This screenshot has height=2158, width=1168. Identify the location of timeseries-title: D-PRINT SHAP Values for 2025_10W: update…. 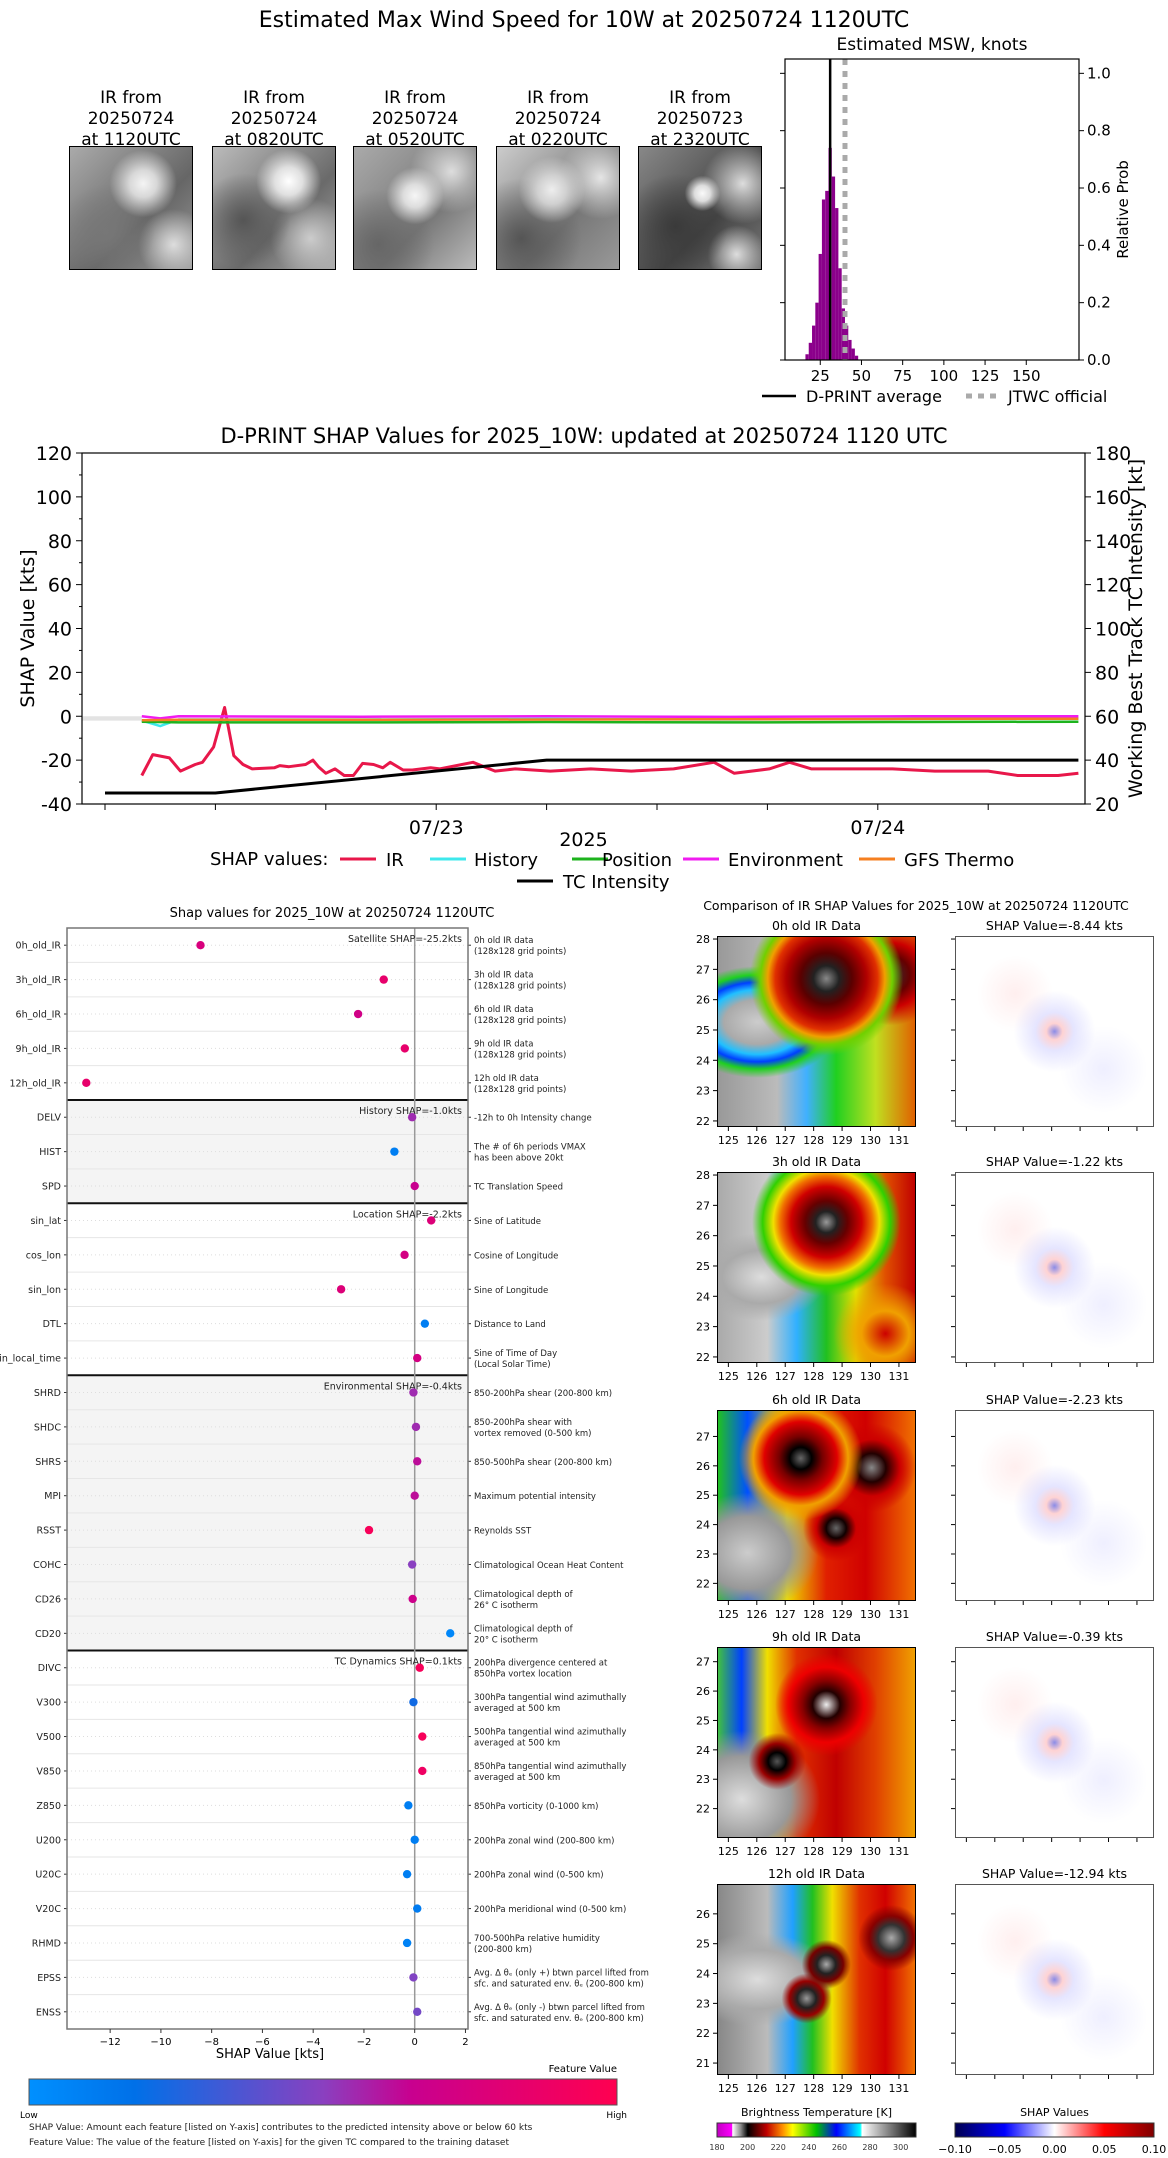
(583, 436).